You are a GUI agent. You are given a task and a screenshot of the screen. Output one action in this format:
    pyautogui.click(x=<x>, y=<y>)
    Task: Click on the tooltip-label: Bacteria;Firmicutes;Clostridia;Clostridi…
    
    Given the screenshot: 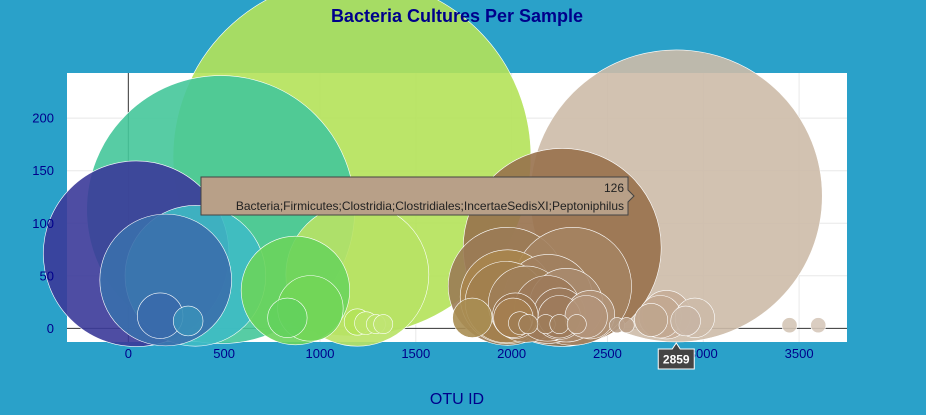 What is the action you would take?
    pyautogui.click(x=430, y=206)
    